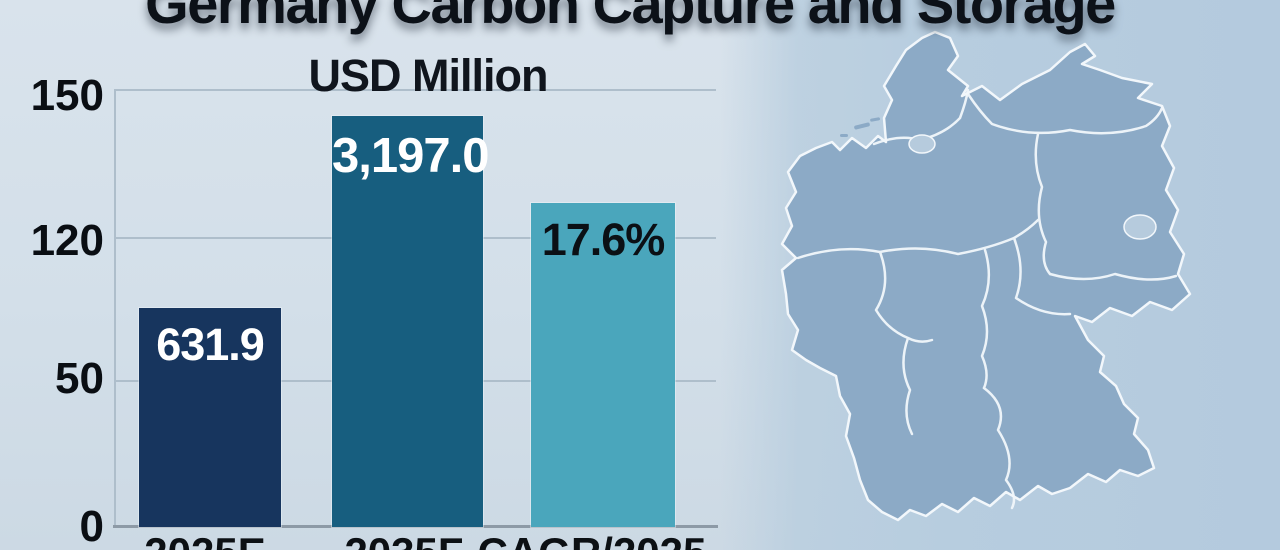  I want to click on x-label-2025: 2025E, so click(204, 539).